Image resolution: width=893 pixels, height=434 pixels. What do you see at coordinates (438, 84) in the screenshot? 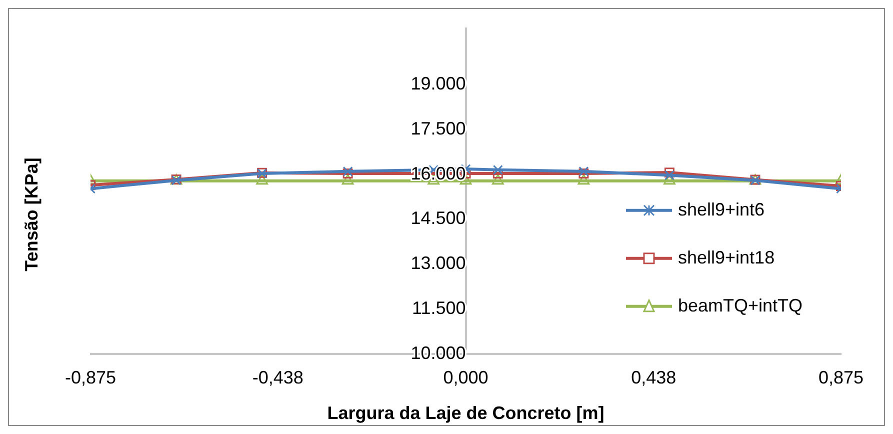
I see `y-tick-label: 19.000` at bounding box center [438, 84].